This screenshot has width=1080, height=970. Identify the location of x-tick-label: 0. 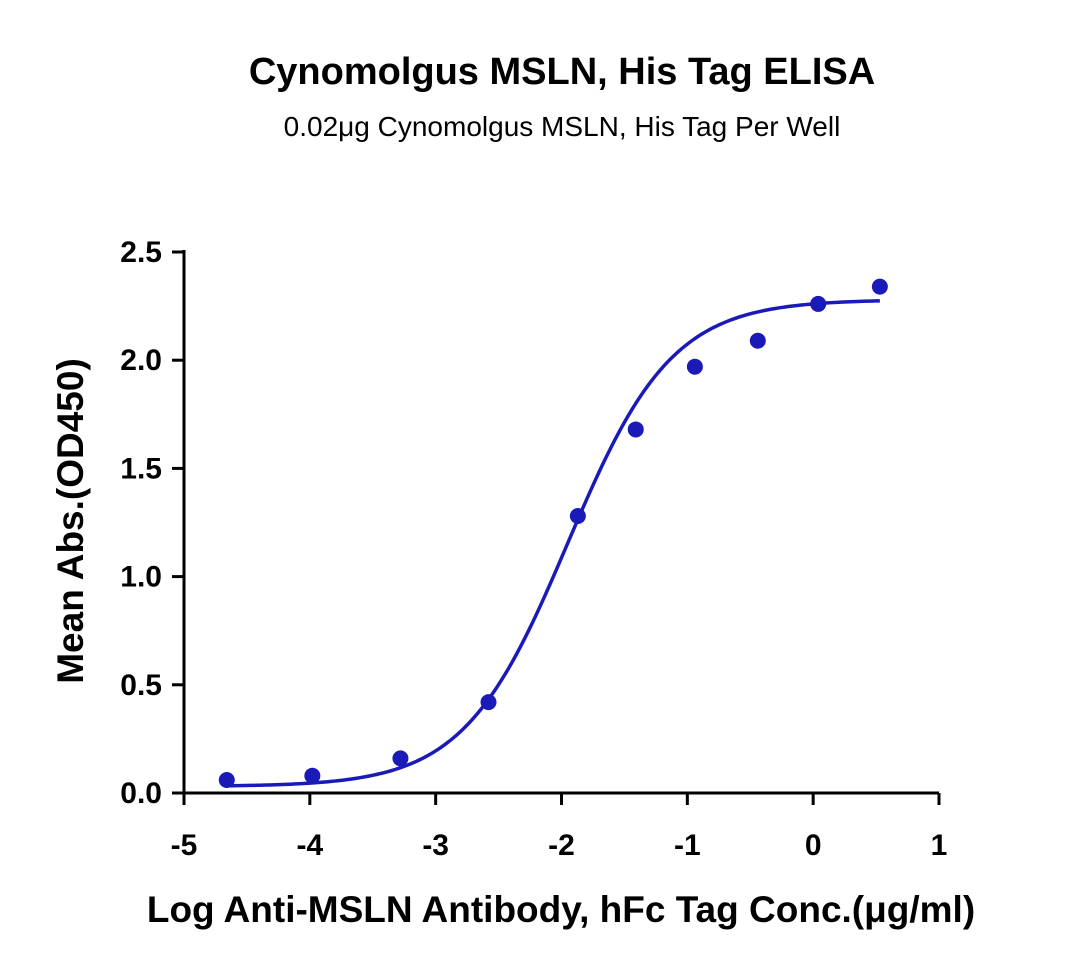
(813, 845).